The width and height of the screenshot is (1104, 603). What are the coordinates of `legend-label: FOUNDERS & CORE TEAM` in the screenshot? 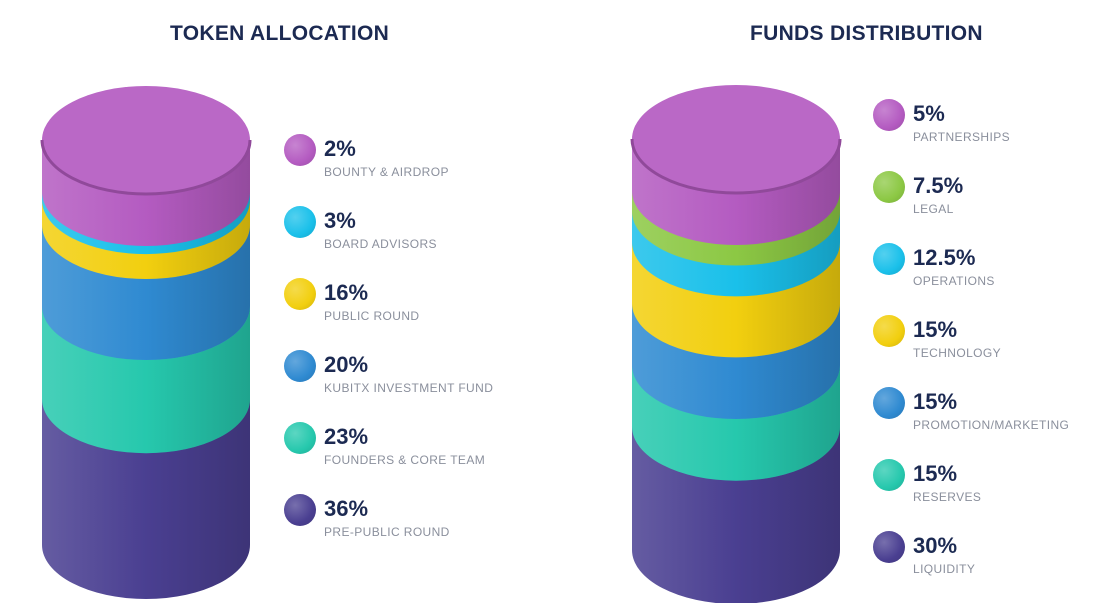 It's located at (405, 460).